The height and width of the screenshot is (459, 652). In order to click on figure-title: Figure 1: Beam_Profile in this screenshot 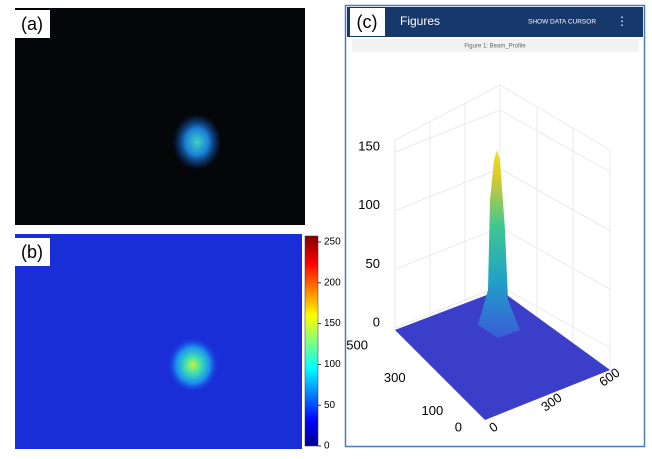, I will do `click(495, 47)`.